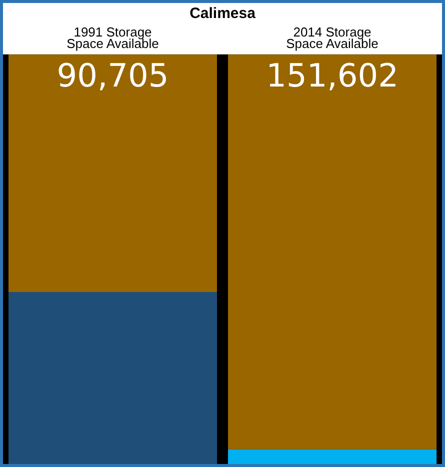 This screenshot has width=445, height=467. Describe the element at coordinates (223, 13) in the screenshot. I see `chart-title: Calimesa` at that location.